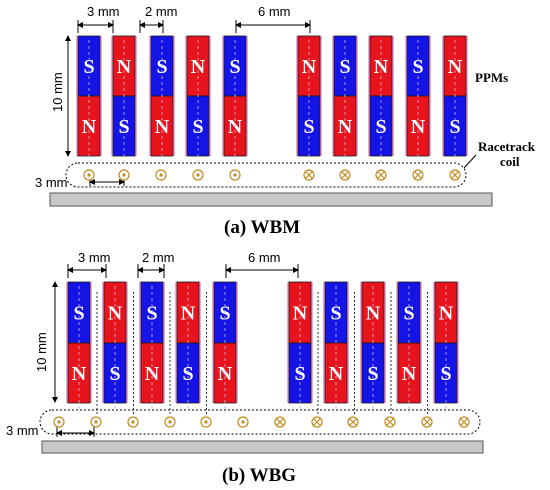 The image size is (550, 490). I want to click on racetrack-coil-outline-a, so click(266, 175).